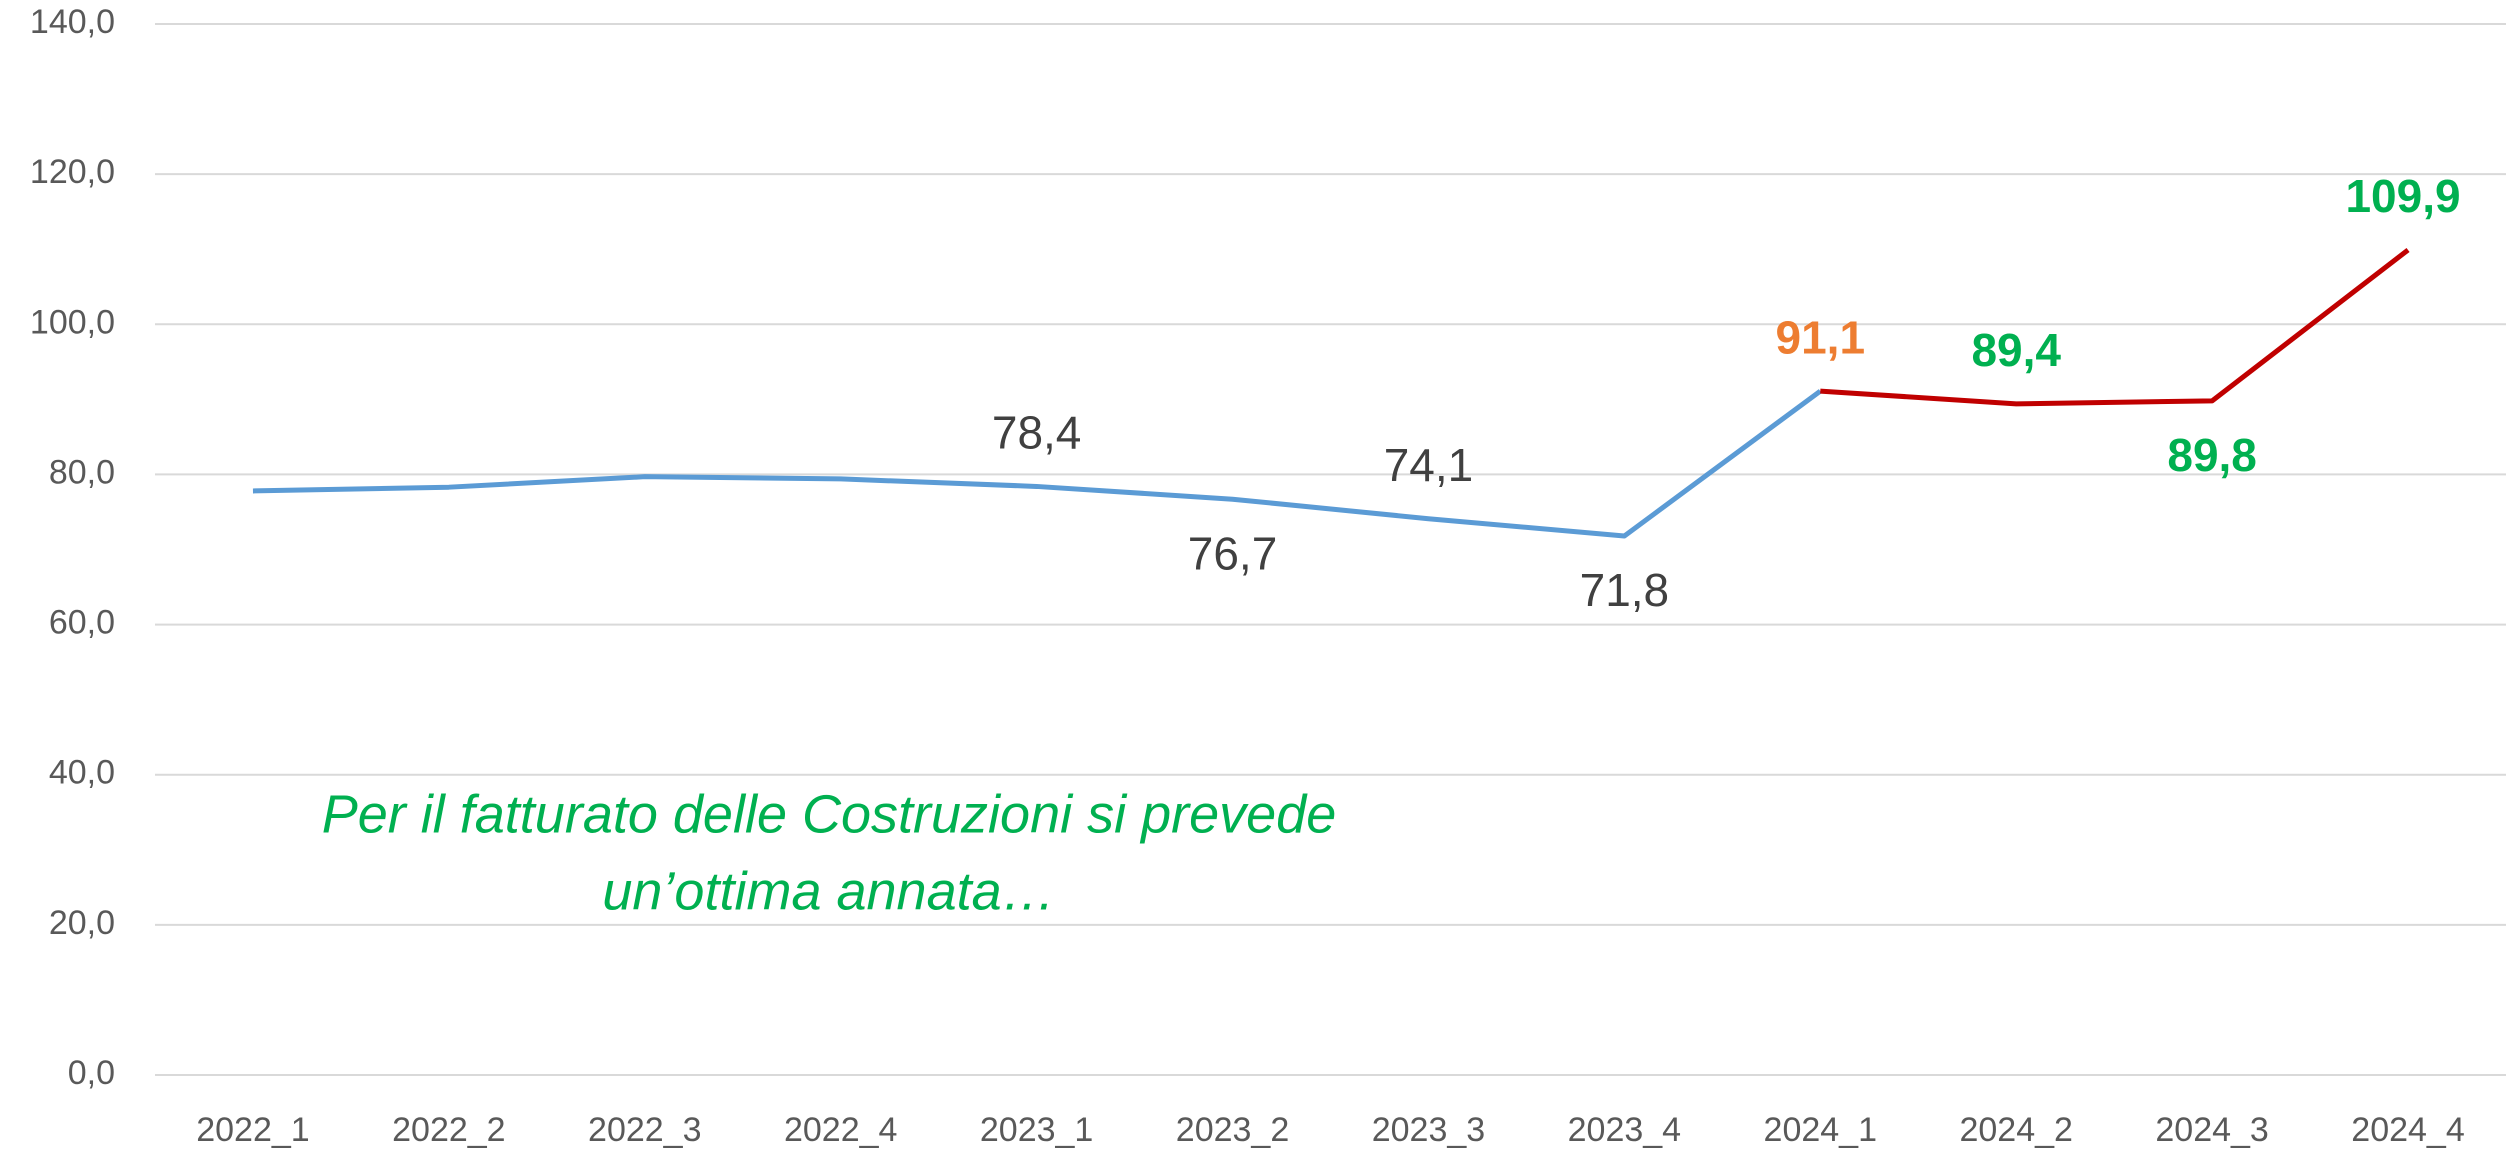 This screenshot has height=1150, width=2506. I want to click on x-tick-label: 2023_2, so click(1232, 1130).